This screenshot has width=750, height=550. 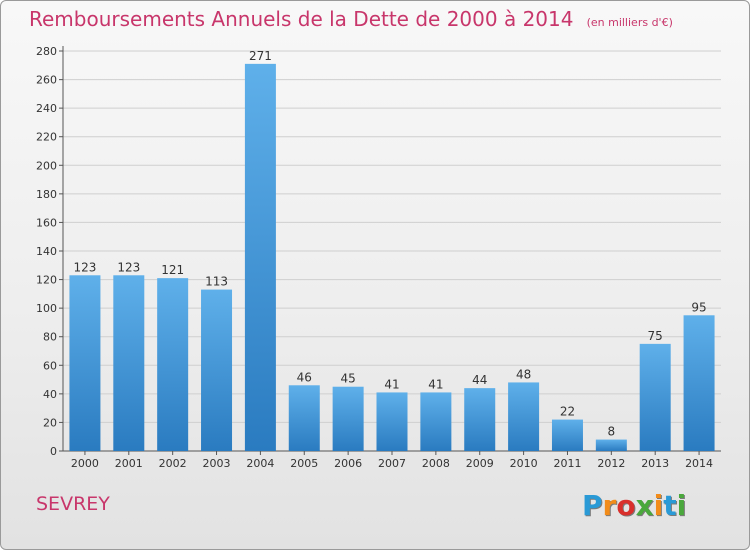 What do you see at coordinates (347, 379) in the screenshot?
I see `data-label: 45` at bounding box center [347, 379].